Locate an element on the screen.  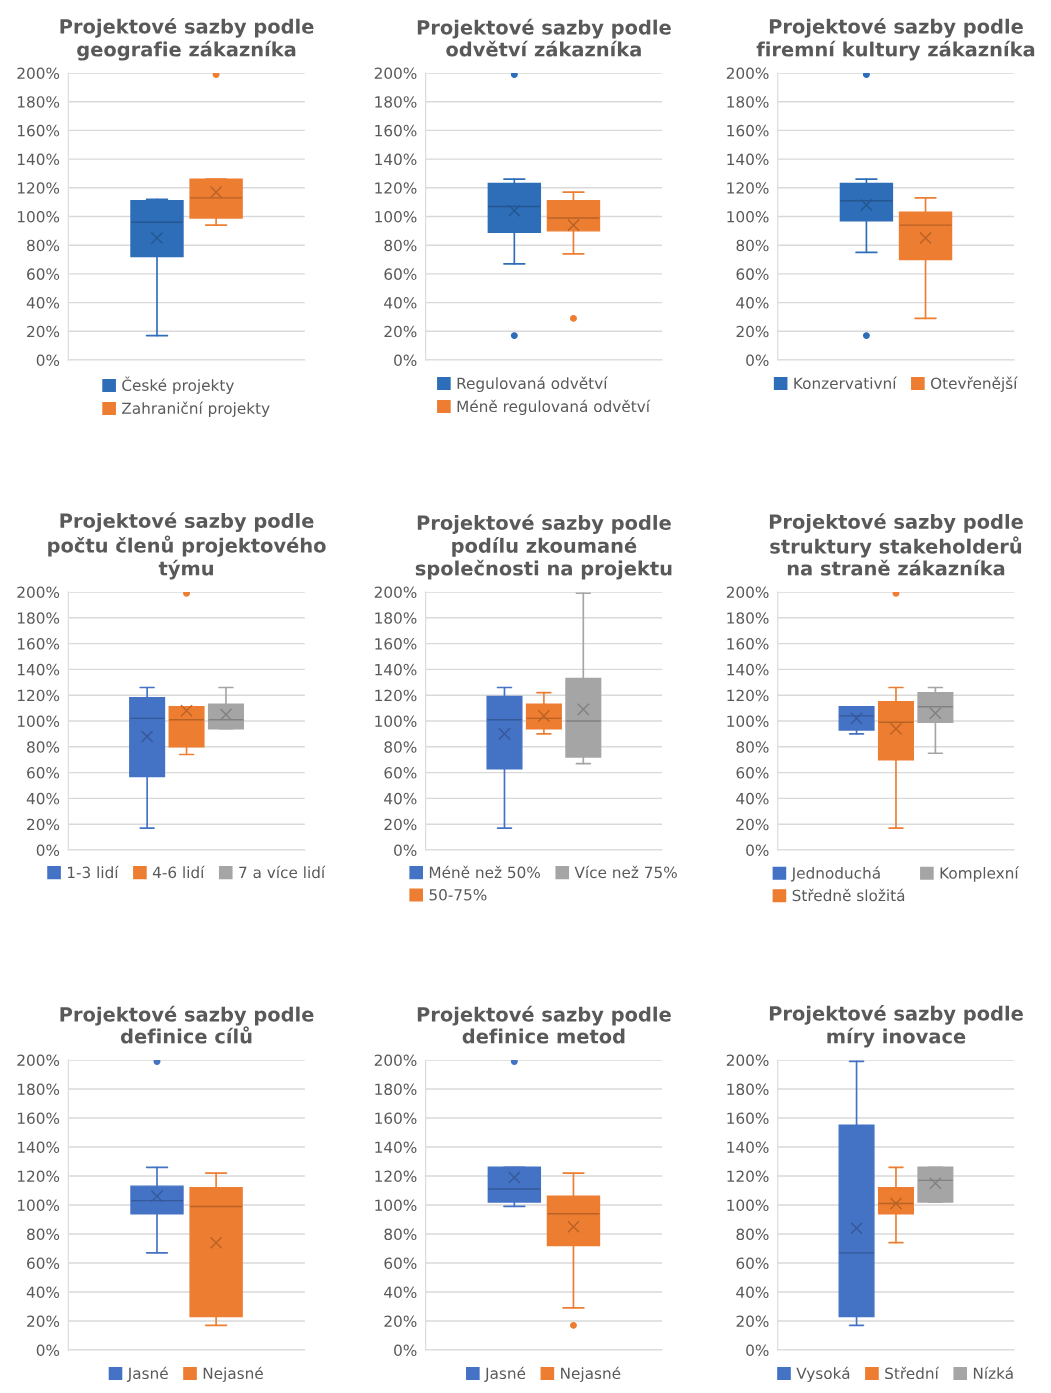
chart-title: Projektové sazby podle definice metod is located at coordinates (544, 1024).